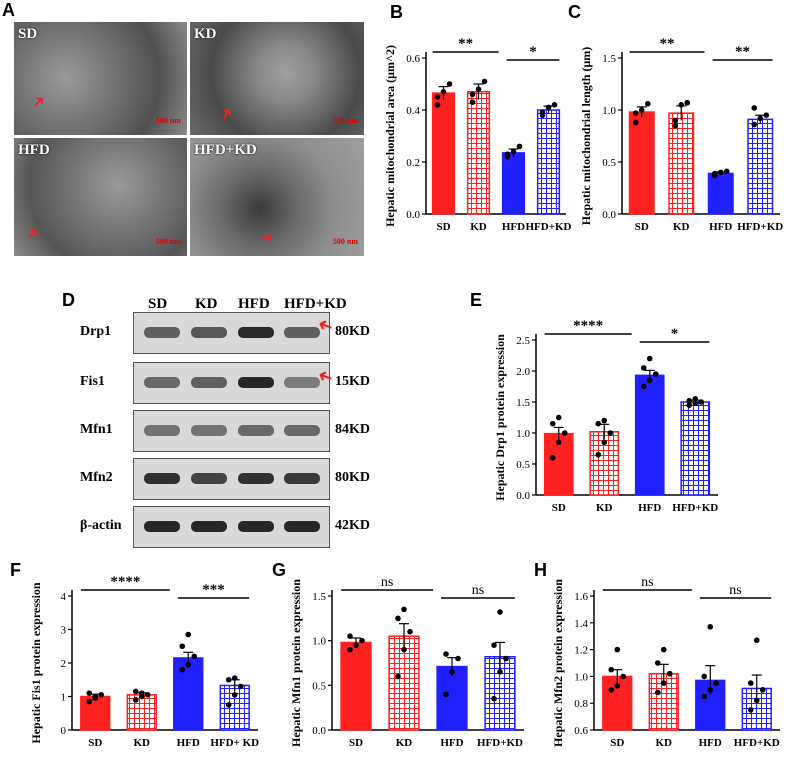 This screenshot has width=790, height=772. What do you see at coordinates (581, 731) in the screenshot?
I see `y-tick-label: 0.6` at bounding box center [581, 731].